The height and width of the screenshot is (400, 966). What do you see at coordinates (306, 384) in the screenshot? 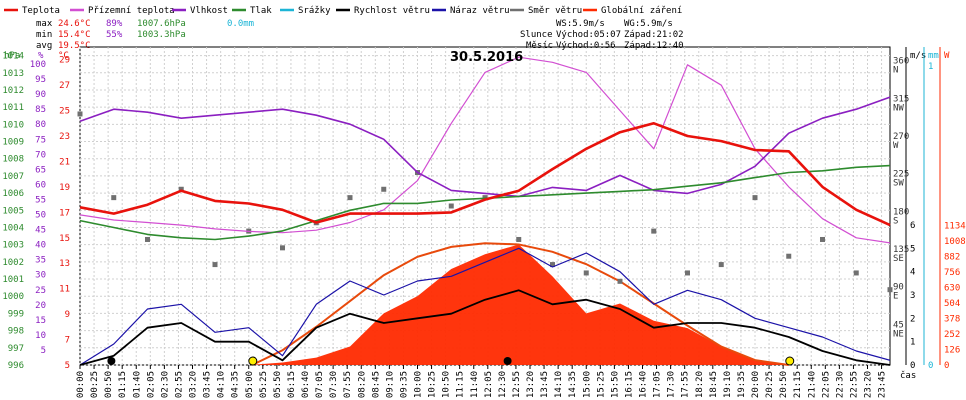
I see `time-tick-label: 06:40` at bounding box center [306, 384].